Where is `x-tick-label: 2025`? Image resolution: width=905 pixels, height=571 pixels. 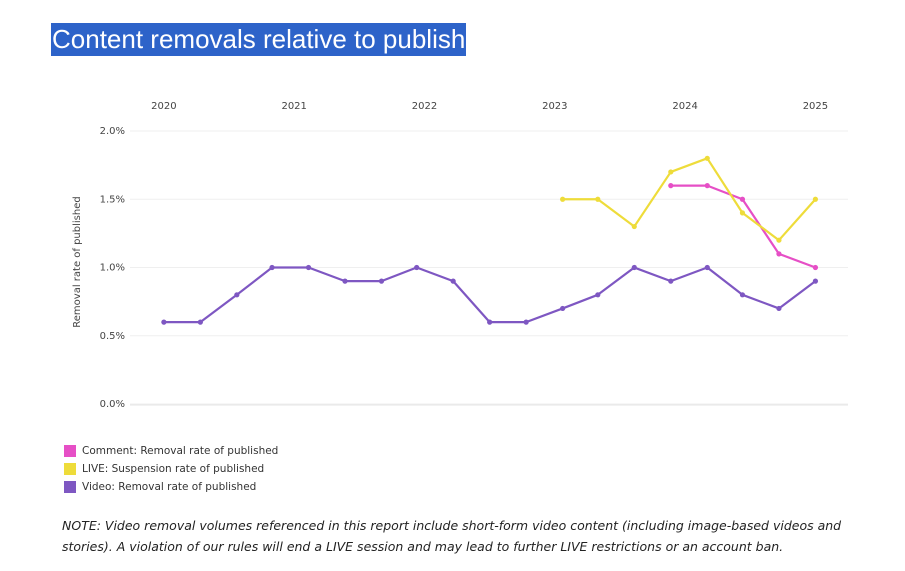 x-tick-label: 2025 is located at coordinates (815, 106).